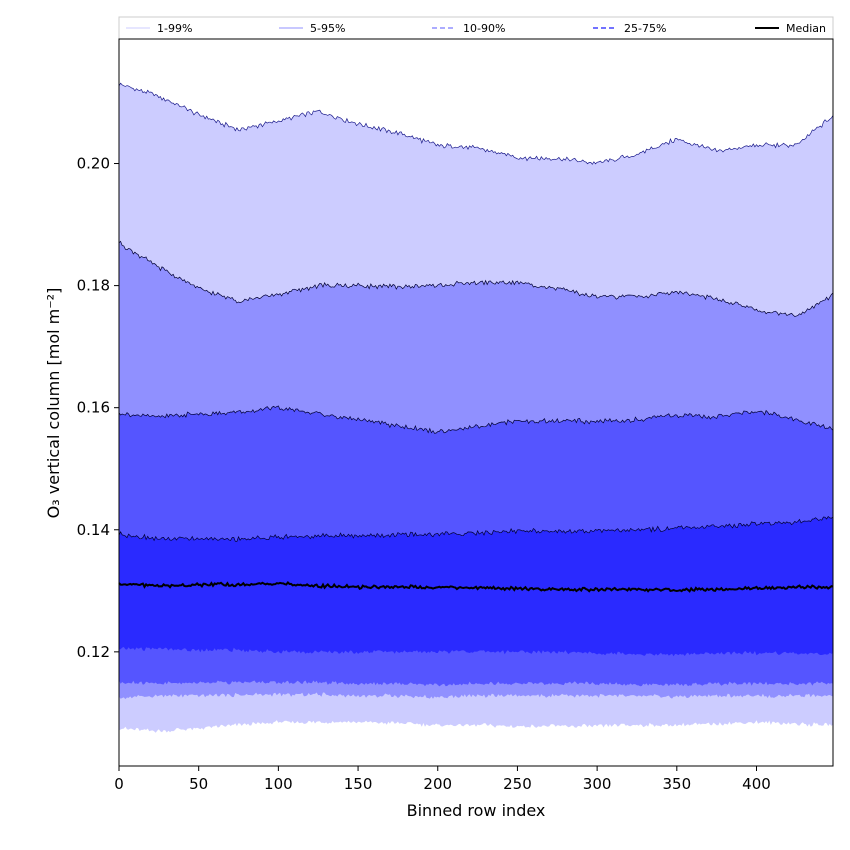  What do you see at coordinates (476, 419) in the screenshot?
I see `band-edge-10-90%` at bounding box center [476, 419].